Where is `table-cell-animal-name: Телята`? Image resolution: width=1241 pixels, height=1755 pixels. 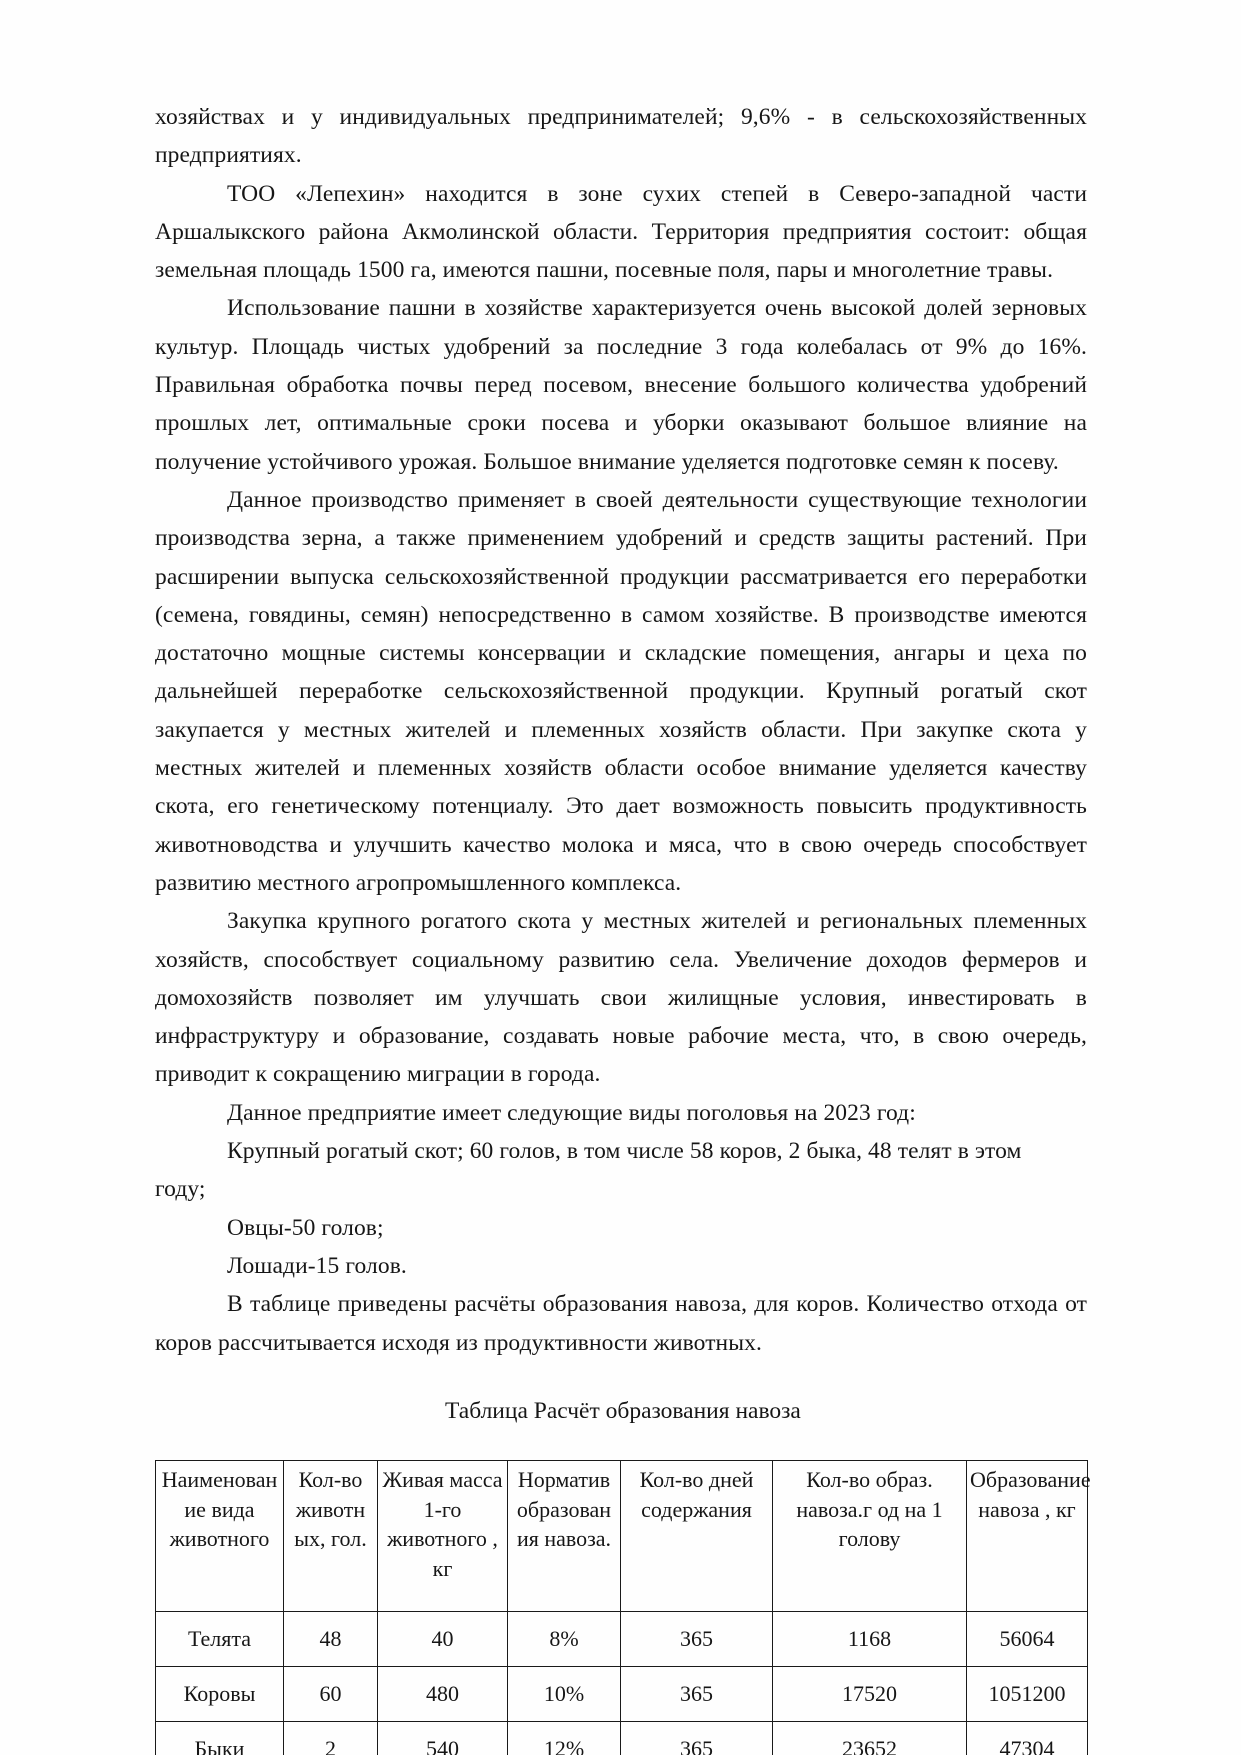
table-cell-animal-name: Телята is located at coordinates (219, 1639).